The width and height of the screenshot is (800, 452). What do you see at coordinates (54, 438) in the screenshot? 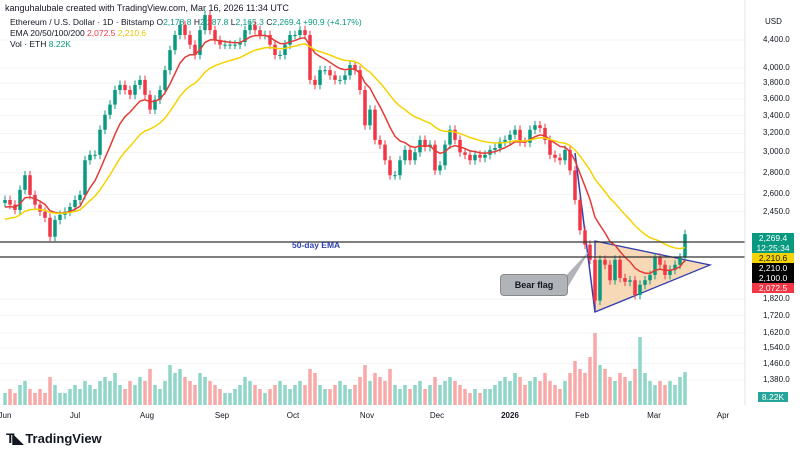
I see `tradingview-logo: T◣ TradingView` at bounding box center [54, 438].